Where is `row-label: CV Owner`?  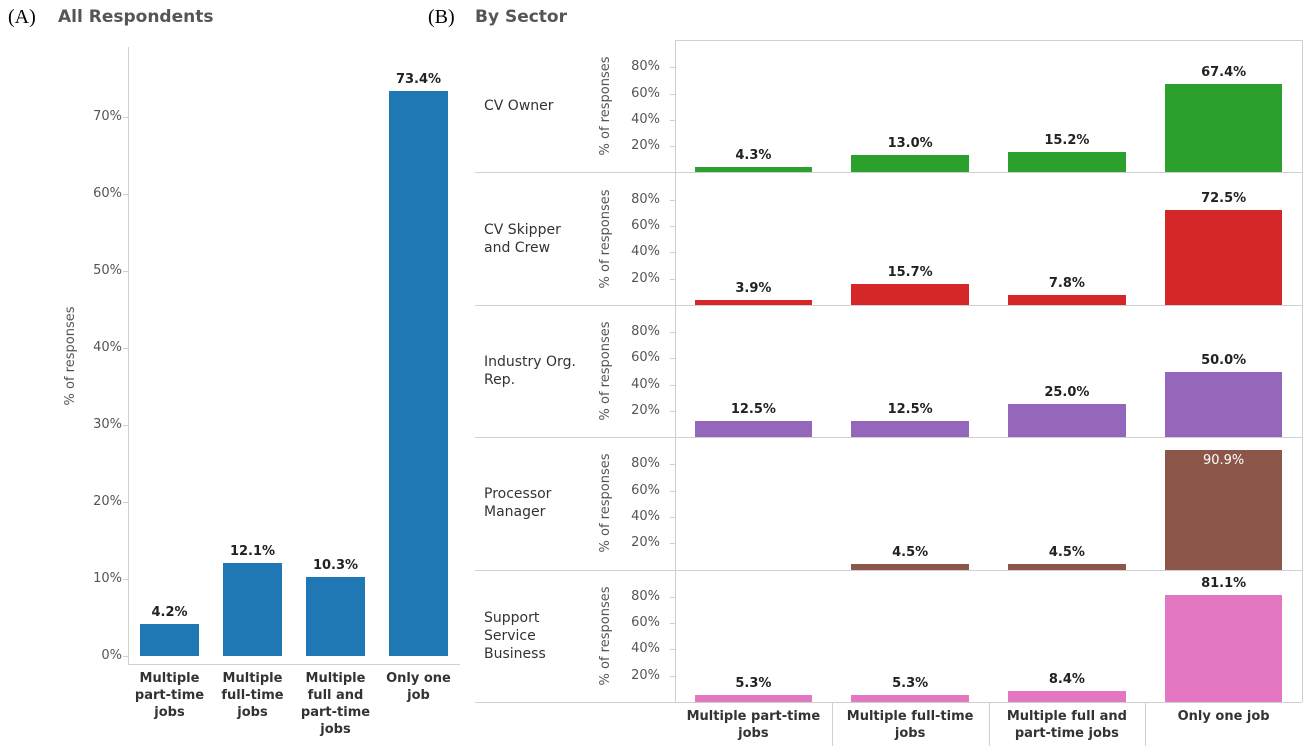 row-label: CV Owner is located at coordinates (519, 106).